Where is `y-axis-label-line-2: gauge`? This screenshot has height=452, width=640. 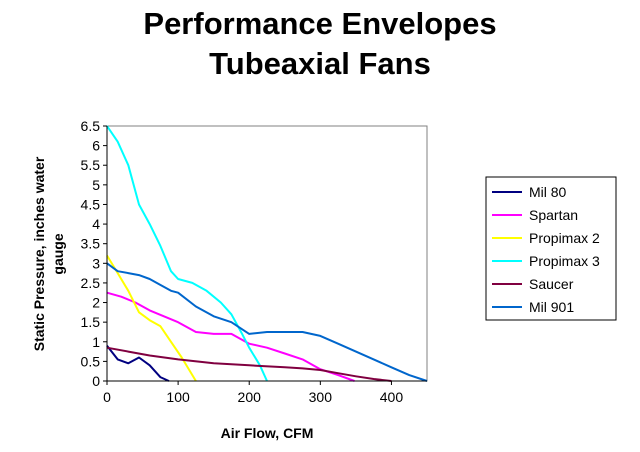 y-axis-label-line-2: gauge is located at coordinates (58, 253).